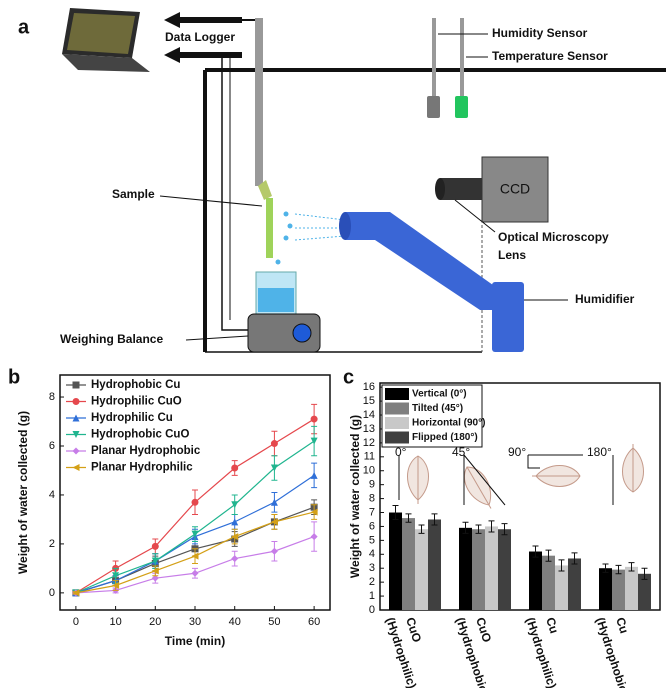 This screenshot has width=666, height=688. Describe the element at coordinates (553, 237) in the screenshot. I see `label: Optical Microscopy` at that location.